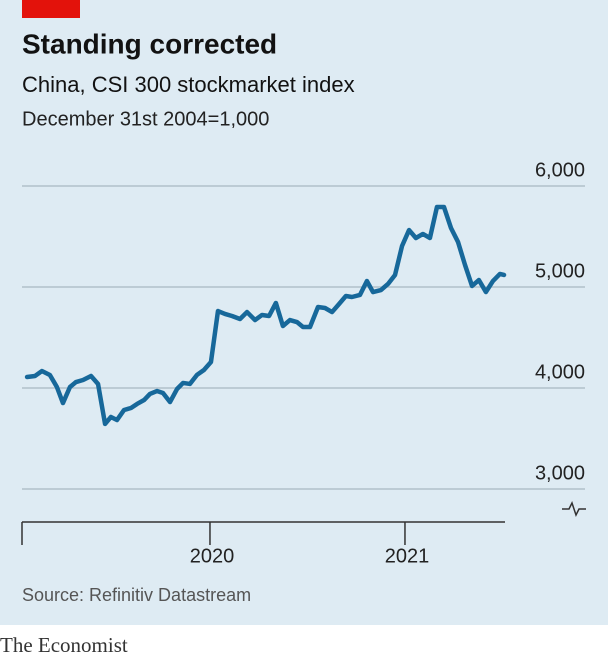 Image resolution: width=608 pixels, height=667 pixels. What do you see at coordinates (407, 556) in the screenshot?
I see `x-tick-label: 2021` at bounding box center [407, 556].